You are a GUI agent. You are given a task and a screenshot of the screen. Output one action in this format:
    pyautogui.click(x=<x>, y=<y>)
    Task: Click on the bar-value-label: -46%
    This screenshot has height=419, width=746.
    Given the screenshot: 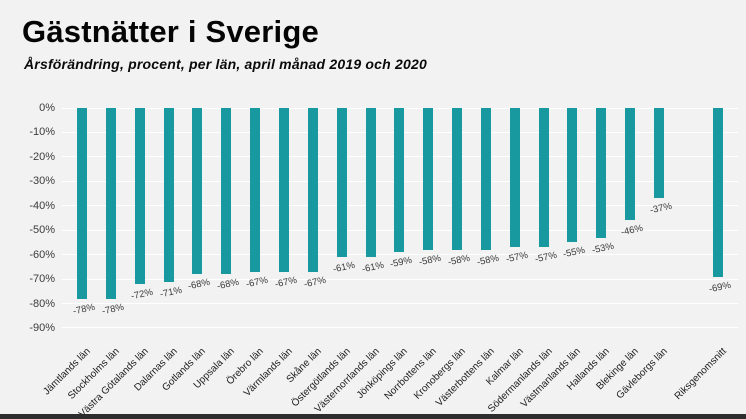 What is the action you would take?
    pyautogui.click(x=632, y=230)
    